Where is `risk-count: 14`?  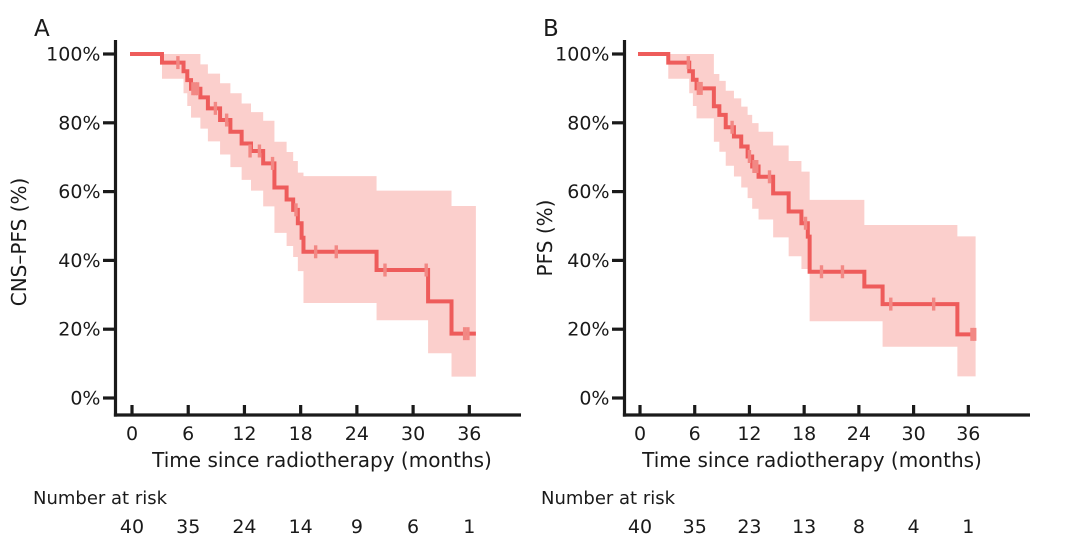
risk-count: 14 is located at coordinates (301, 527).